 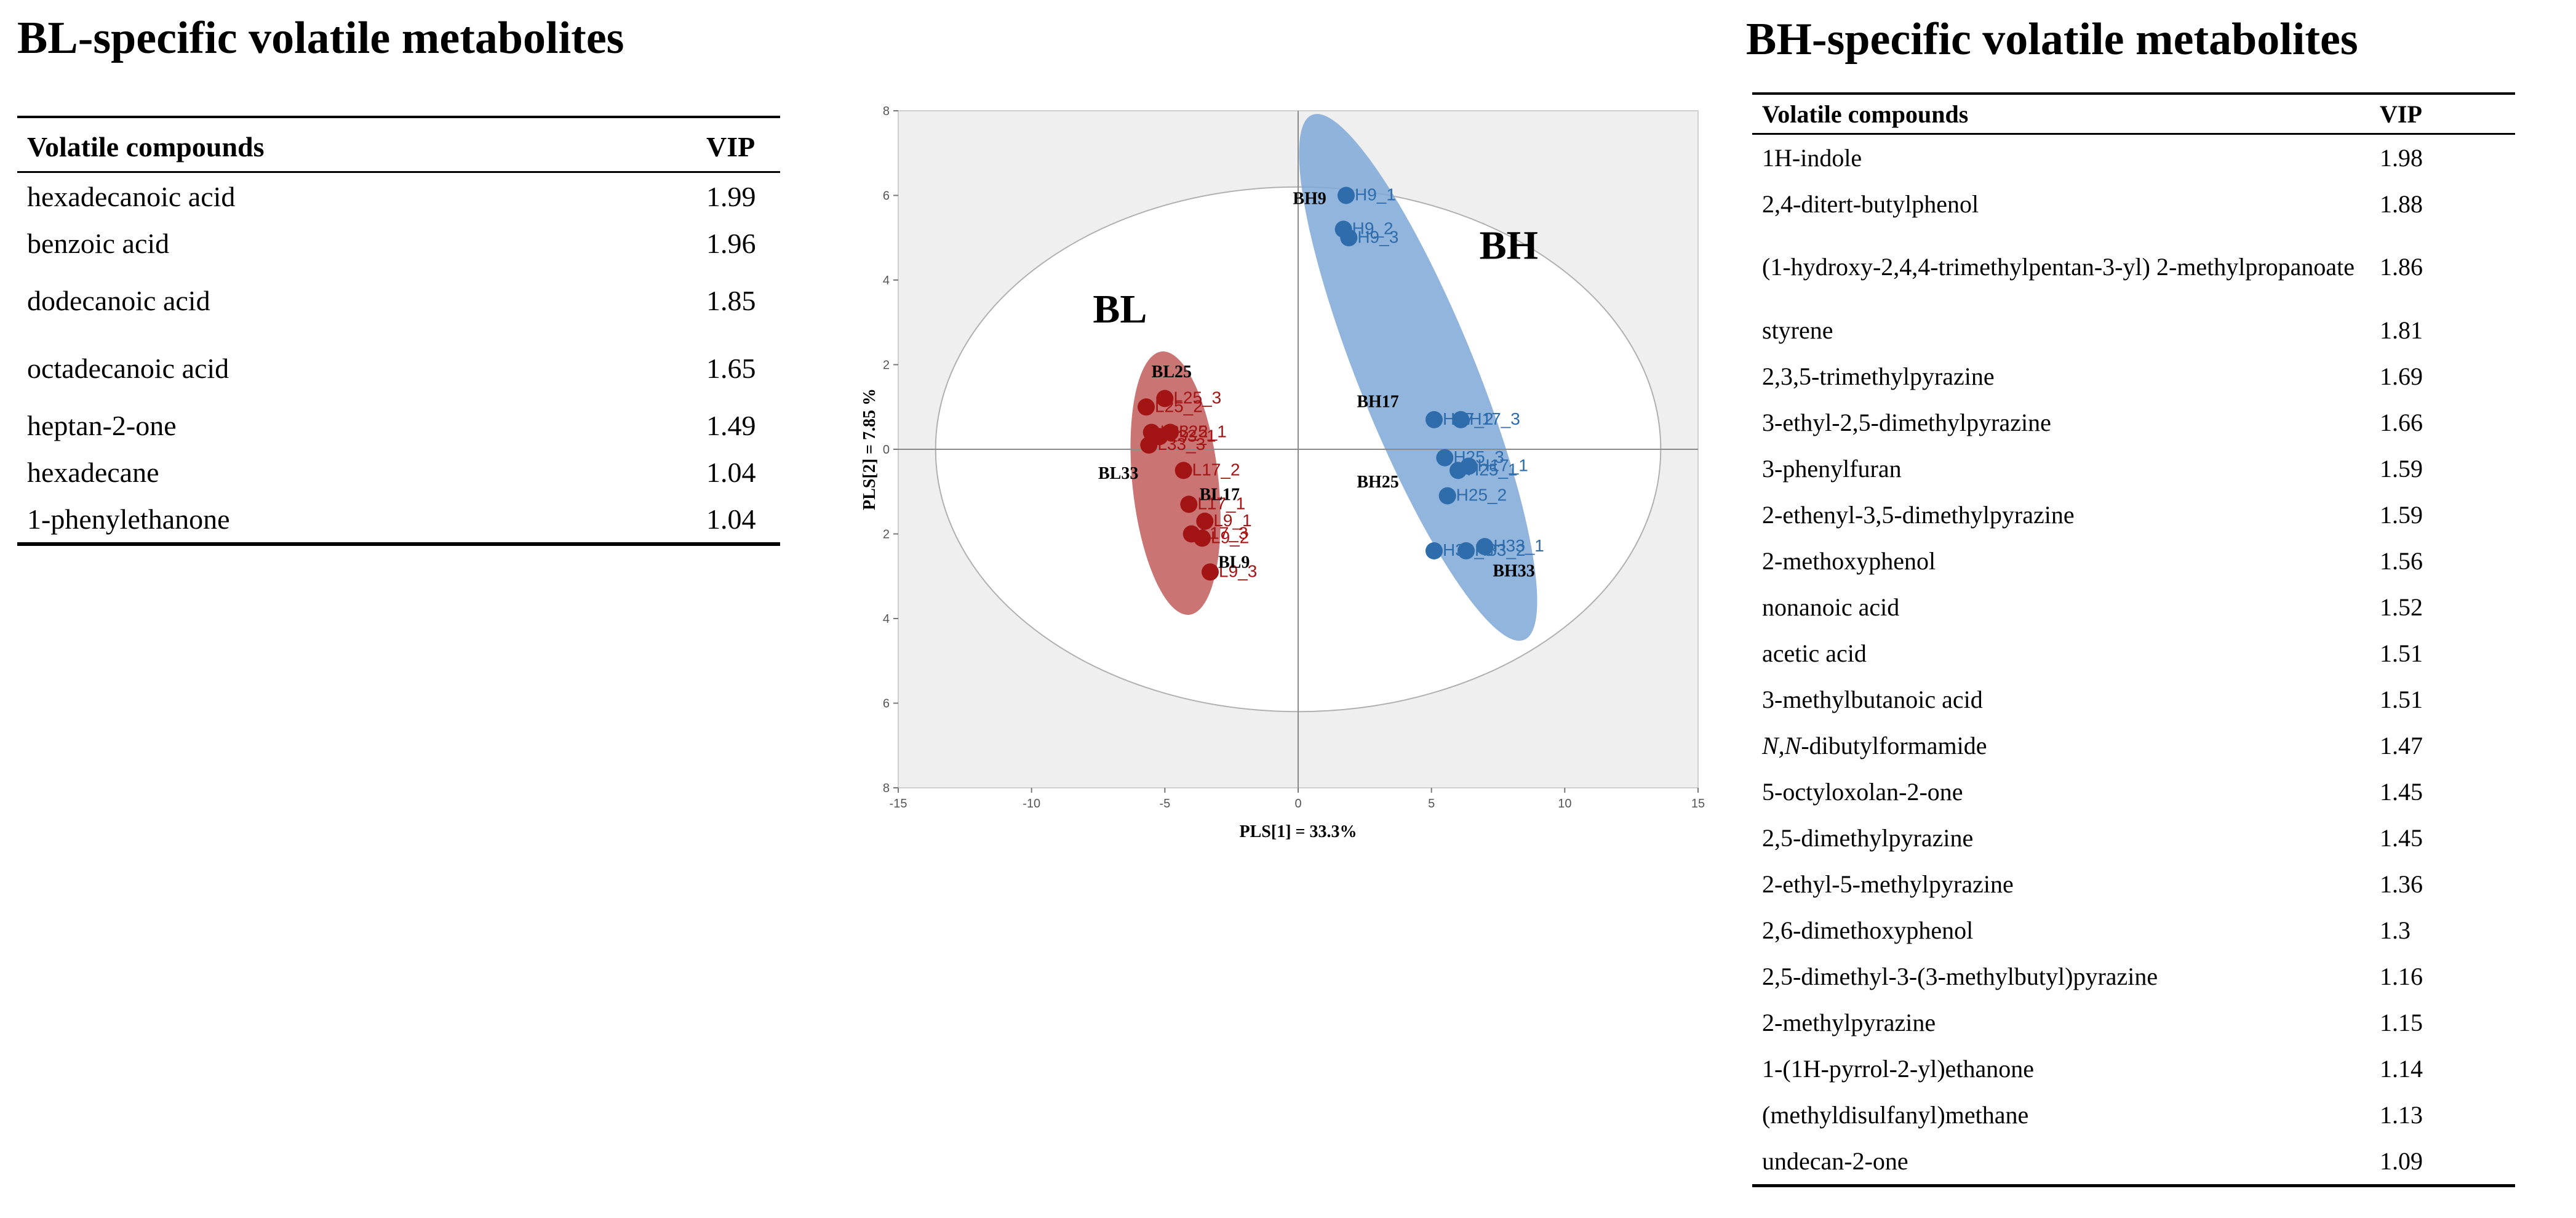 What do you see at coordinates (1164, 804) in the screenshot?
I see `x-tick-label: -5` at bounding box center [1164, 804].